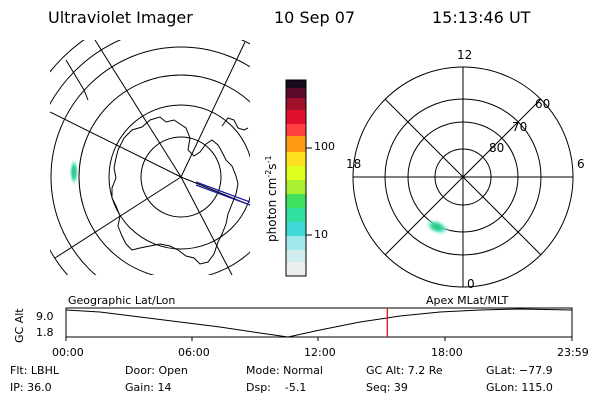 The height and width of the screenshot is (400, 600). Describe the element at coordinates (19, 325) in the screenshot. I see `alt-axis-label: GC Alt` at that location.